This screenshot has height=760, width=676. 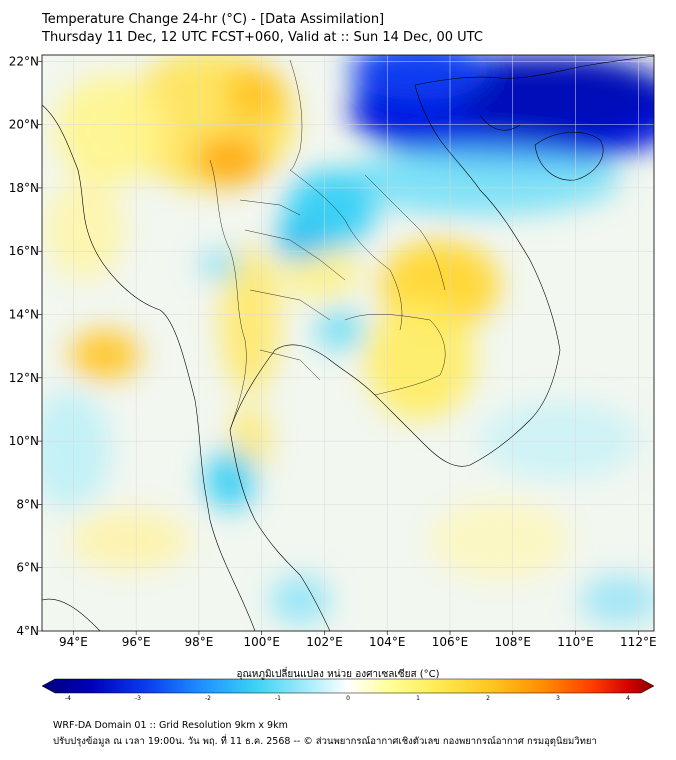 What do you see at coordinates (138, 698) in the screenshot?
I see `colorbar-tick-label: -3` at bounding box center [138, 698].